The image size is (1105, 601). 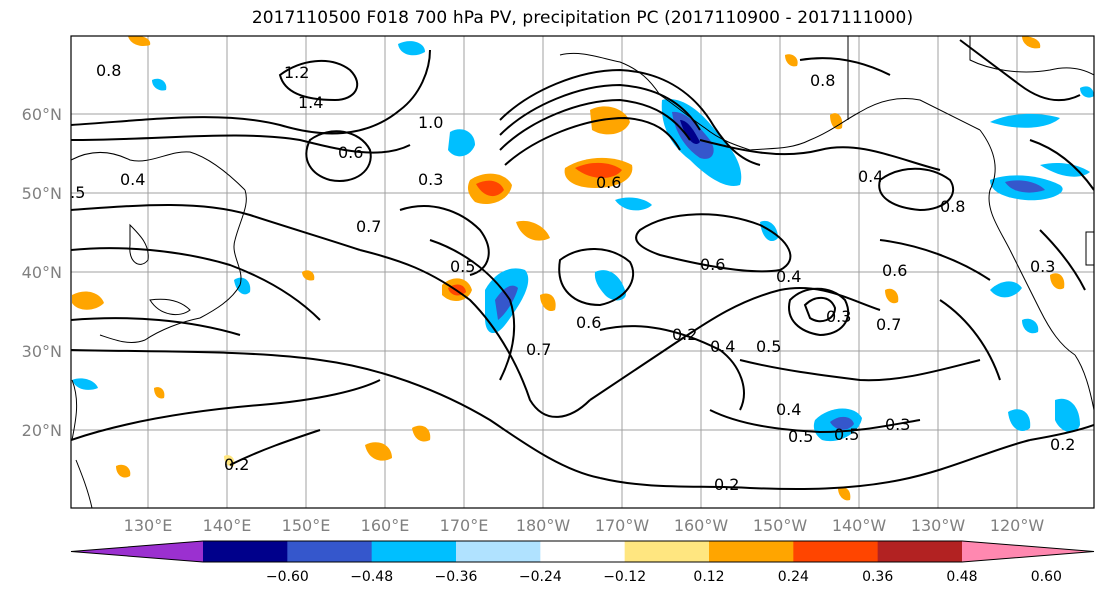 I want to click on lat-tick-label: 40°N, so click(x=42, y=272).